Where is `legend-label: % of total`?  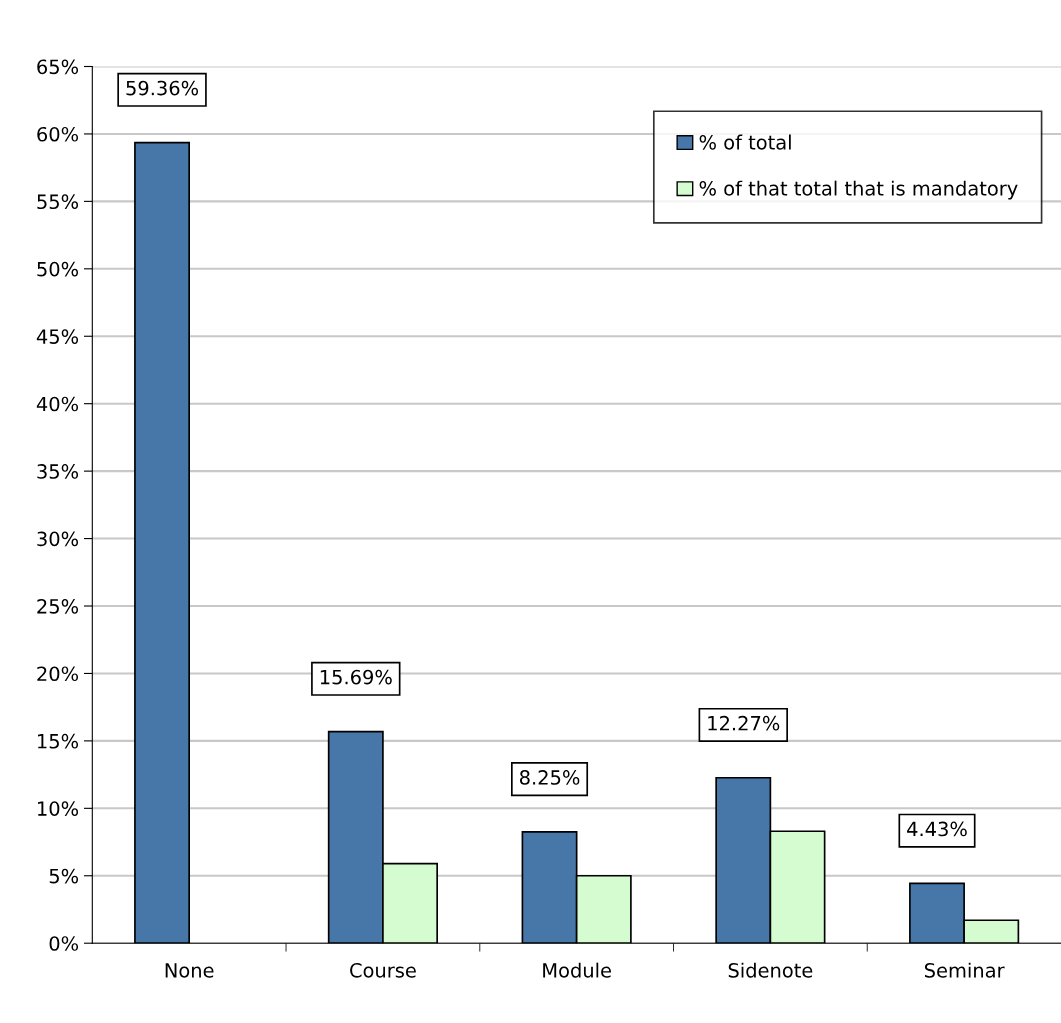
legend-label: % of total is located at coordinates (745, 142).